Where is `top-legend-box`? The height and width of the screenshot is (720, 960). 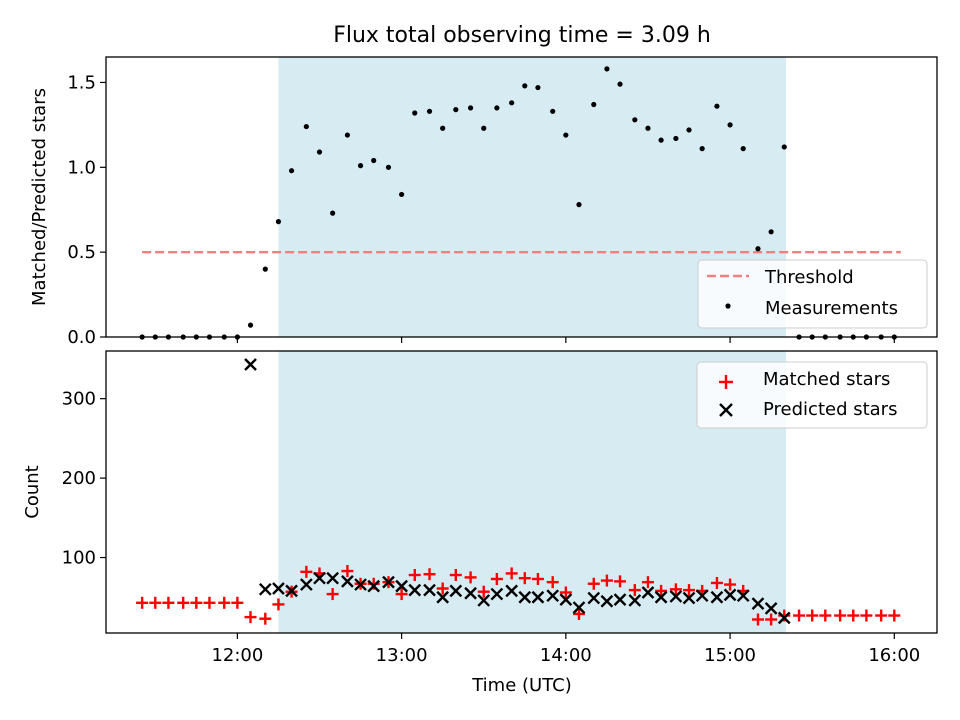 top-legend-box is located at coordinates (812, 294).